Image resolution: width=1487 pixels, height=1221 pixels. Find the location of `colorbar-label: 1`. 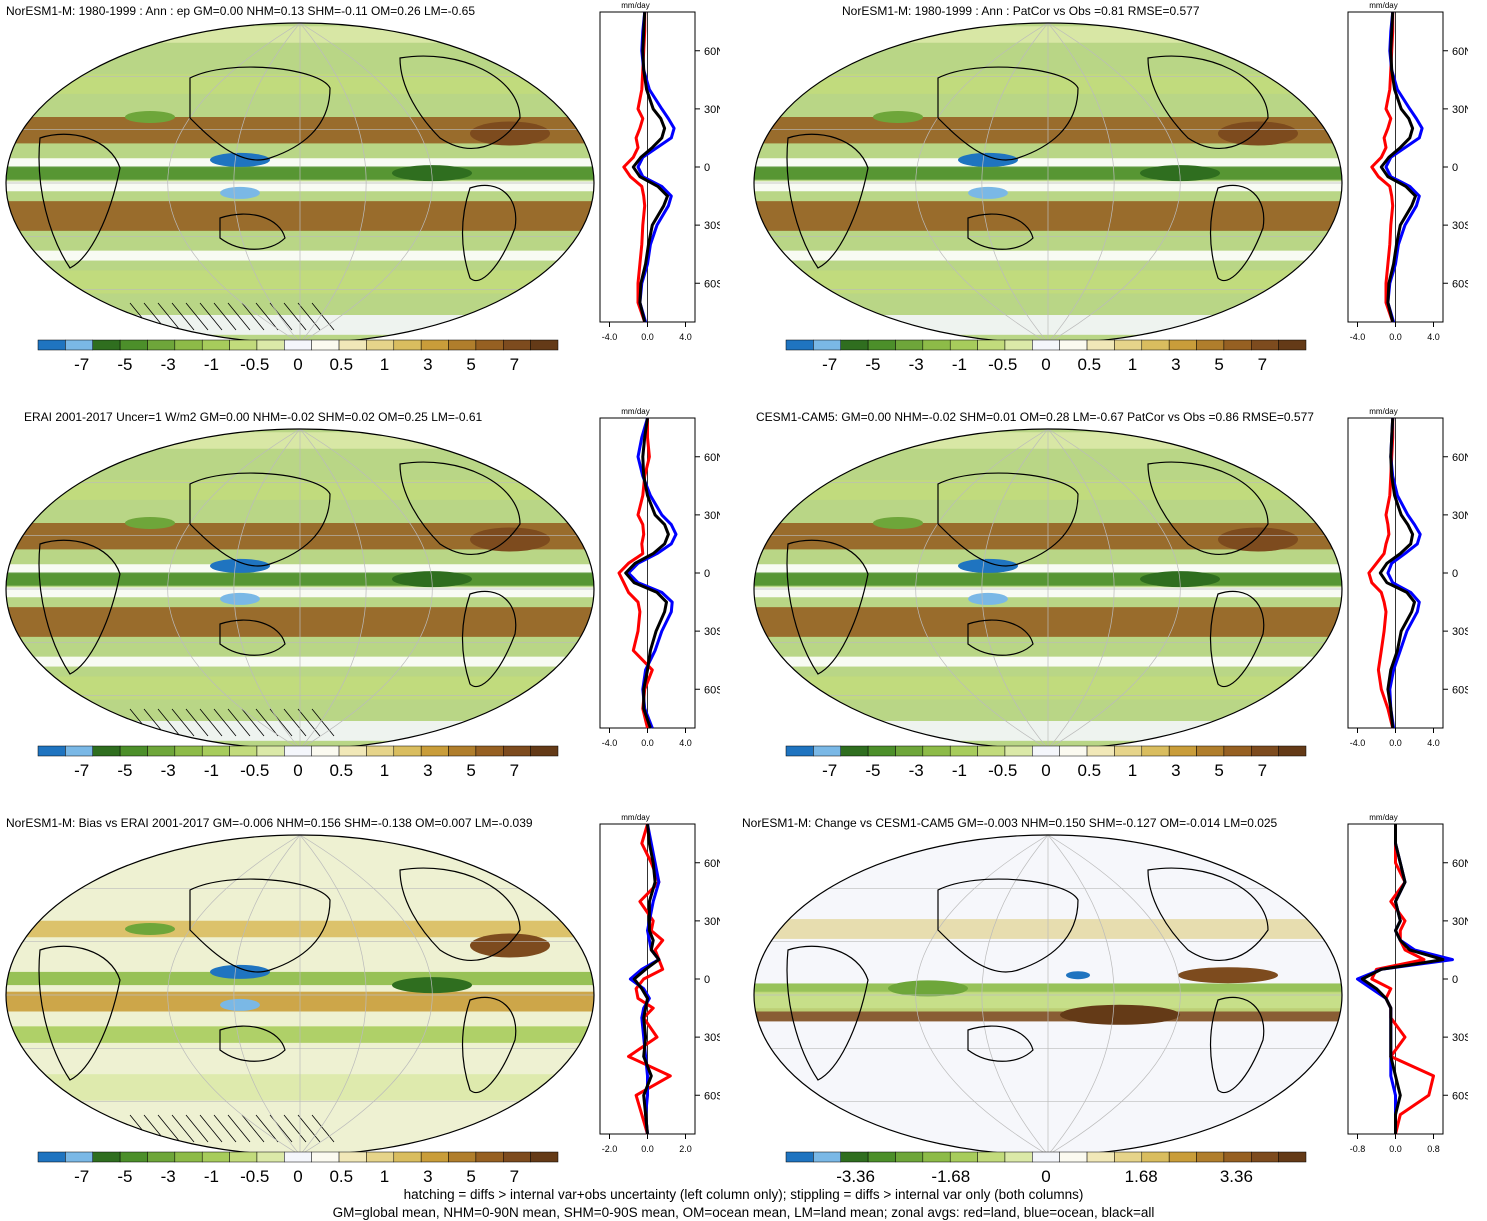

colorbar-label: 1 is located at coordinates (384, 364).